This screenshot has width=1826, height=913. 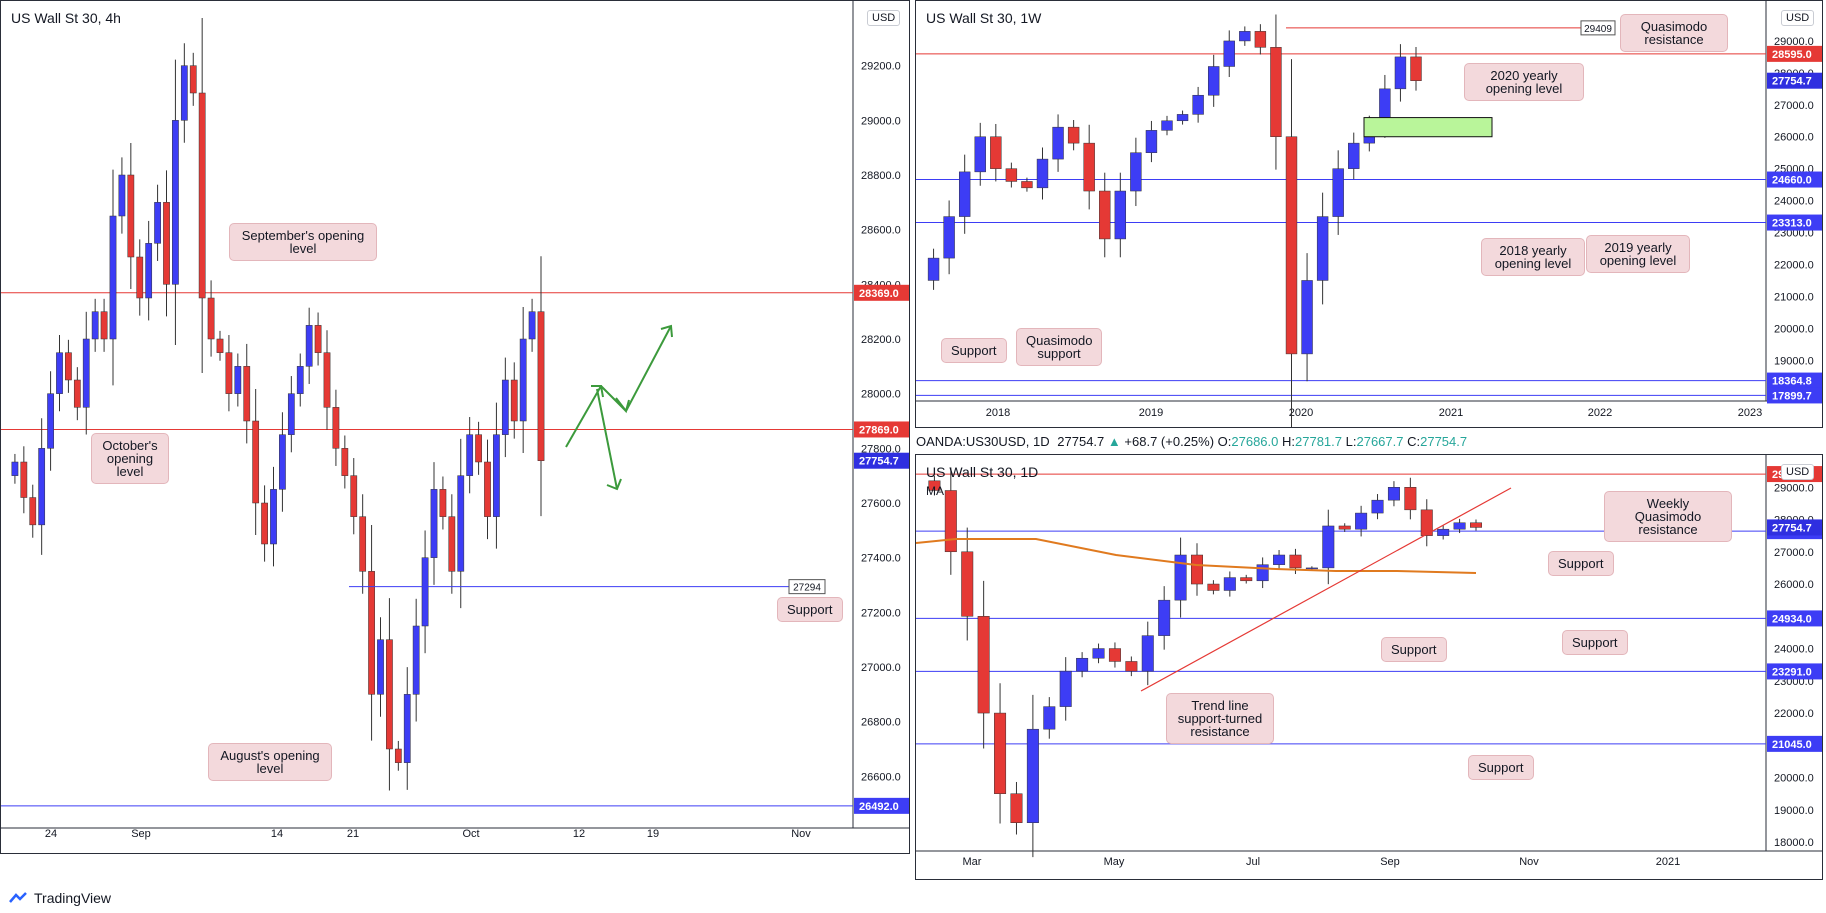 What do you see at coordinates (1792, 181) in the screenshot?
I see `level-price-label: 24660.0` at bounding box center [1792, 181].